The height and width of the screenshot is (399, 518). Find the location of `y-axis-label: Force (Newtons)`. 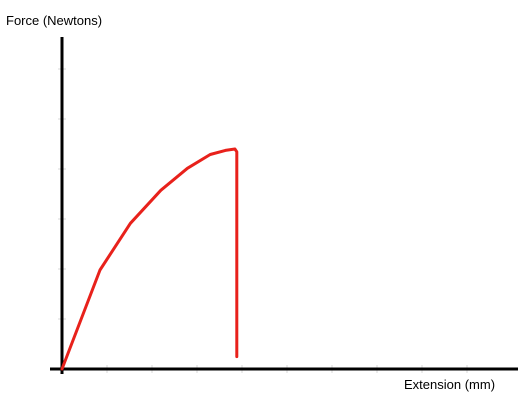

y-axis-label: Force (Newtons) is located at coordinates (54, 20).